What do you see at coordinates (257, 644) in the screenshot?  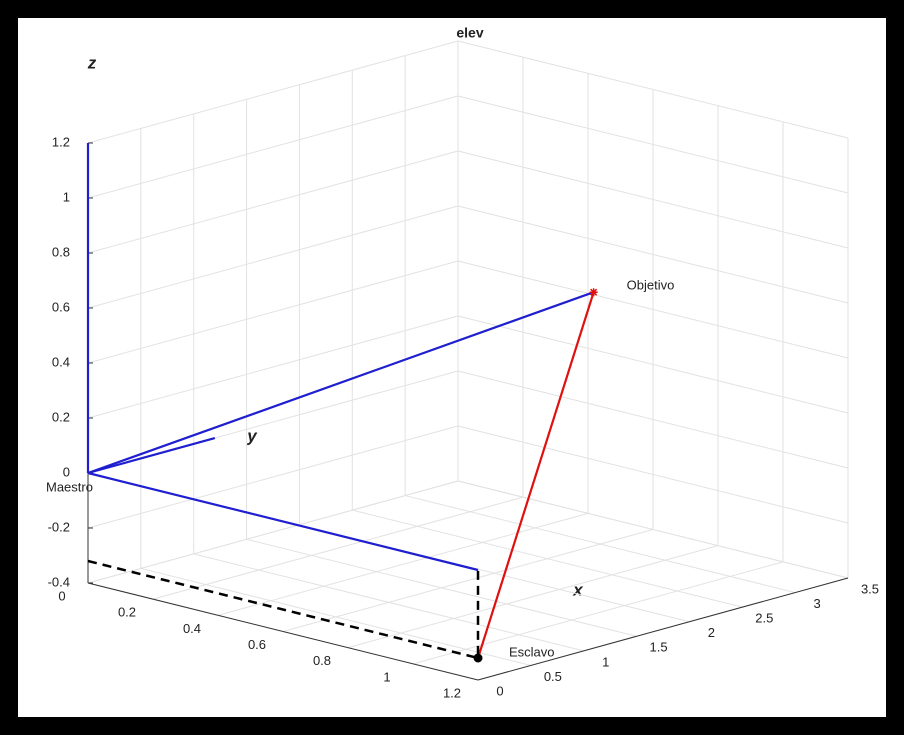 I see `y-tick-label: 0.6` at bounding box center [257, 644].